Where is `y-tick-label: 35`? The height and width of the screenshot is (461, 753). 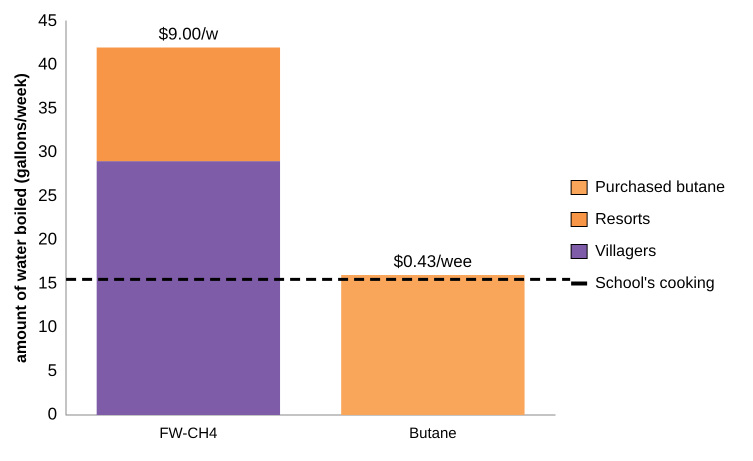
y-tick-label: 35 is located at coordinates (48, 108).